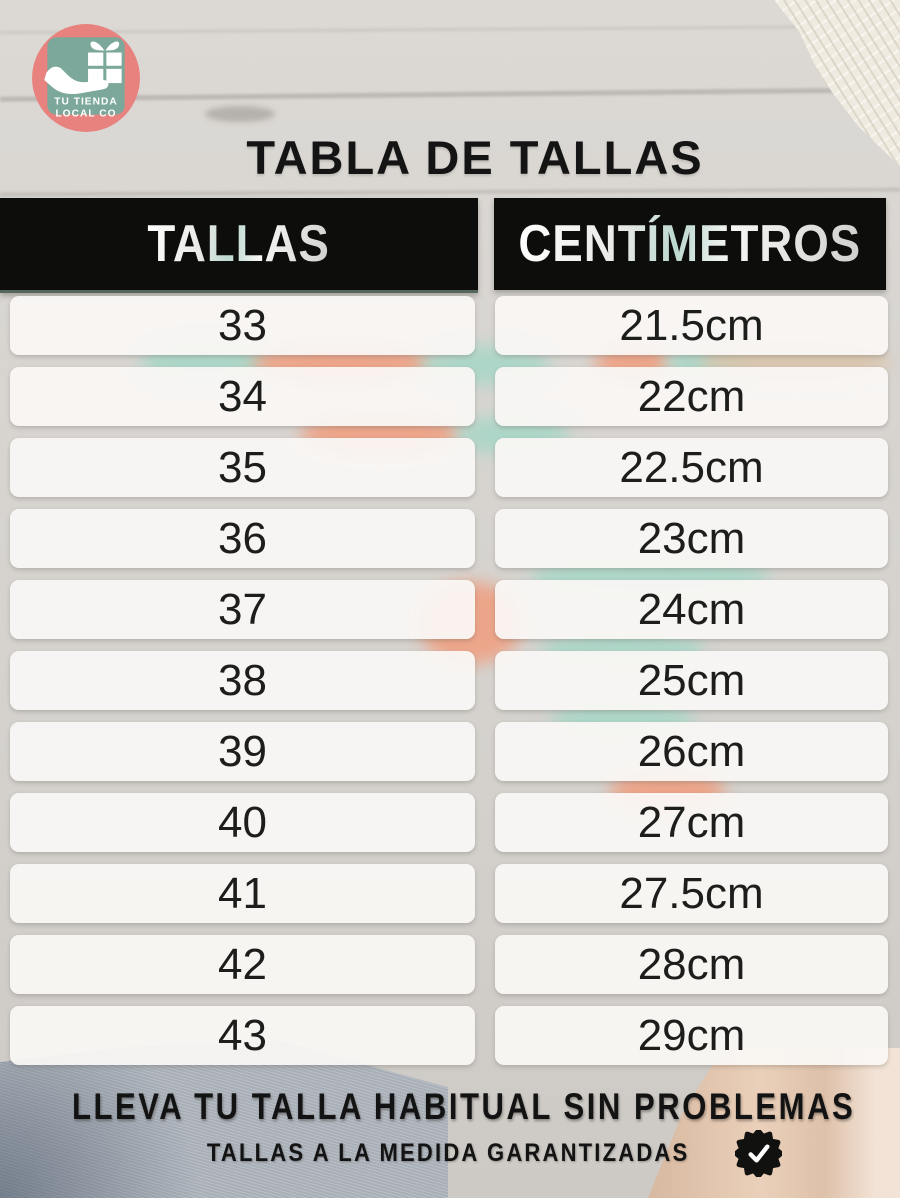 Image resolution: width=900 pixels, height=1198 pixels. I want to click on store-logo: TU TIENDA LOCAL CO, so click(86, 78).